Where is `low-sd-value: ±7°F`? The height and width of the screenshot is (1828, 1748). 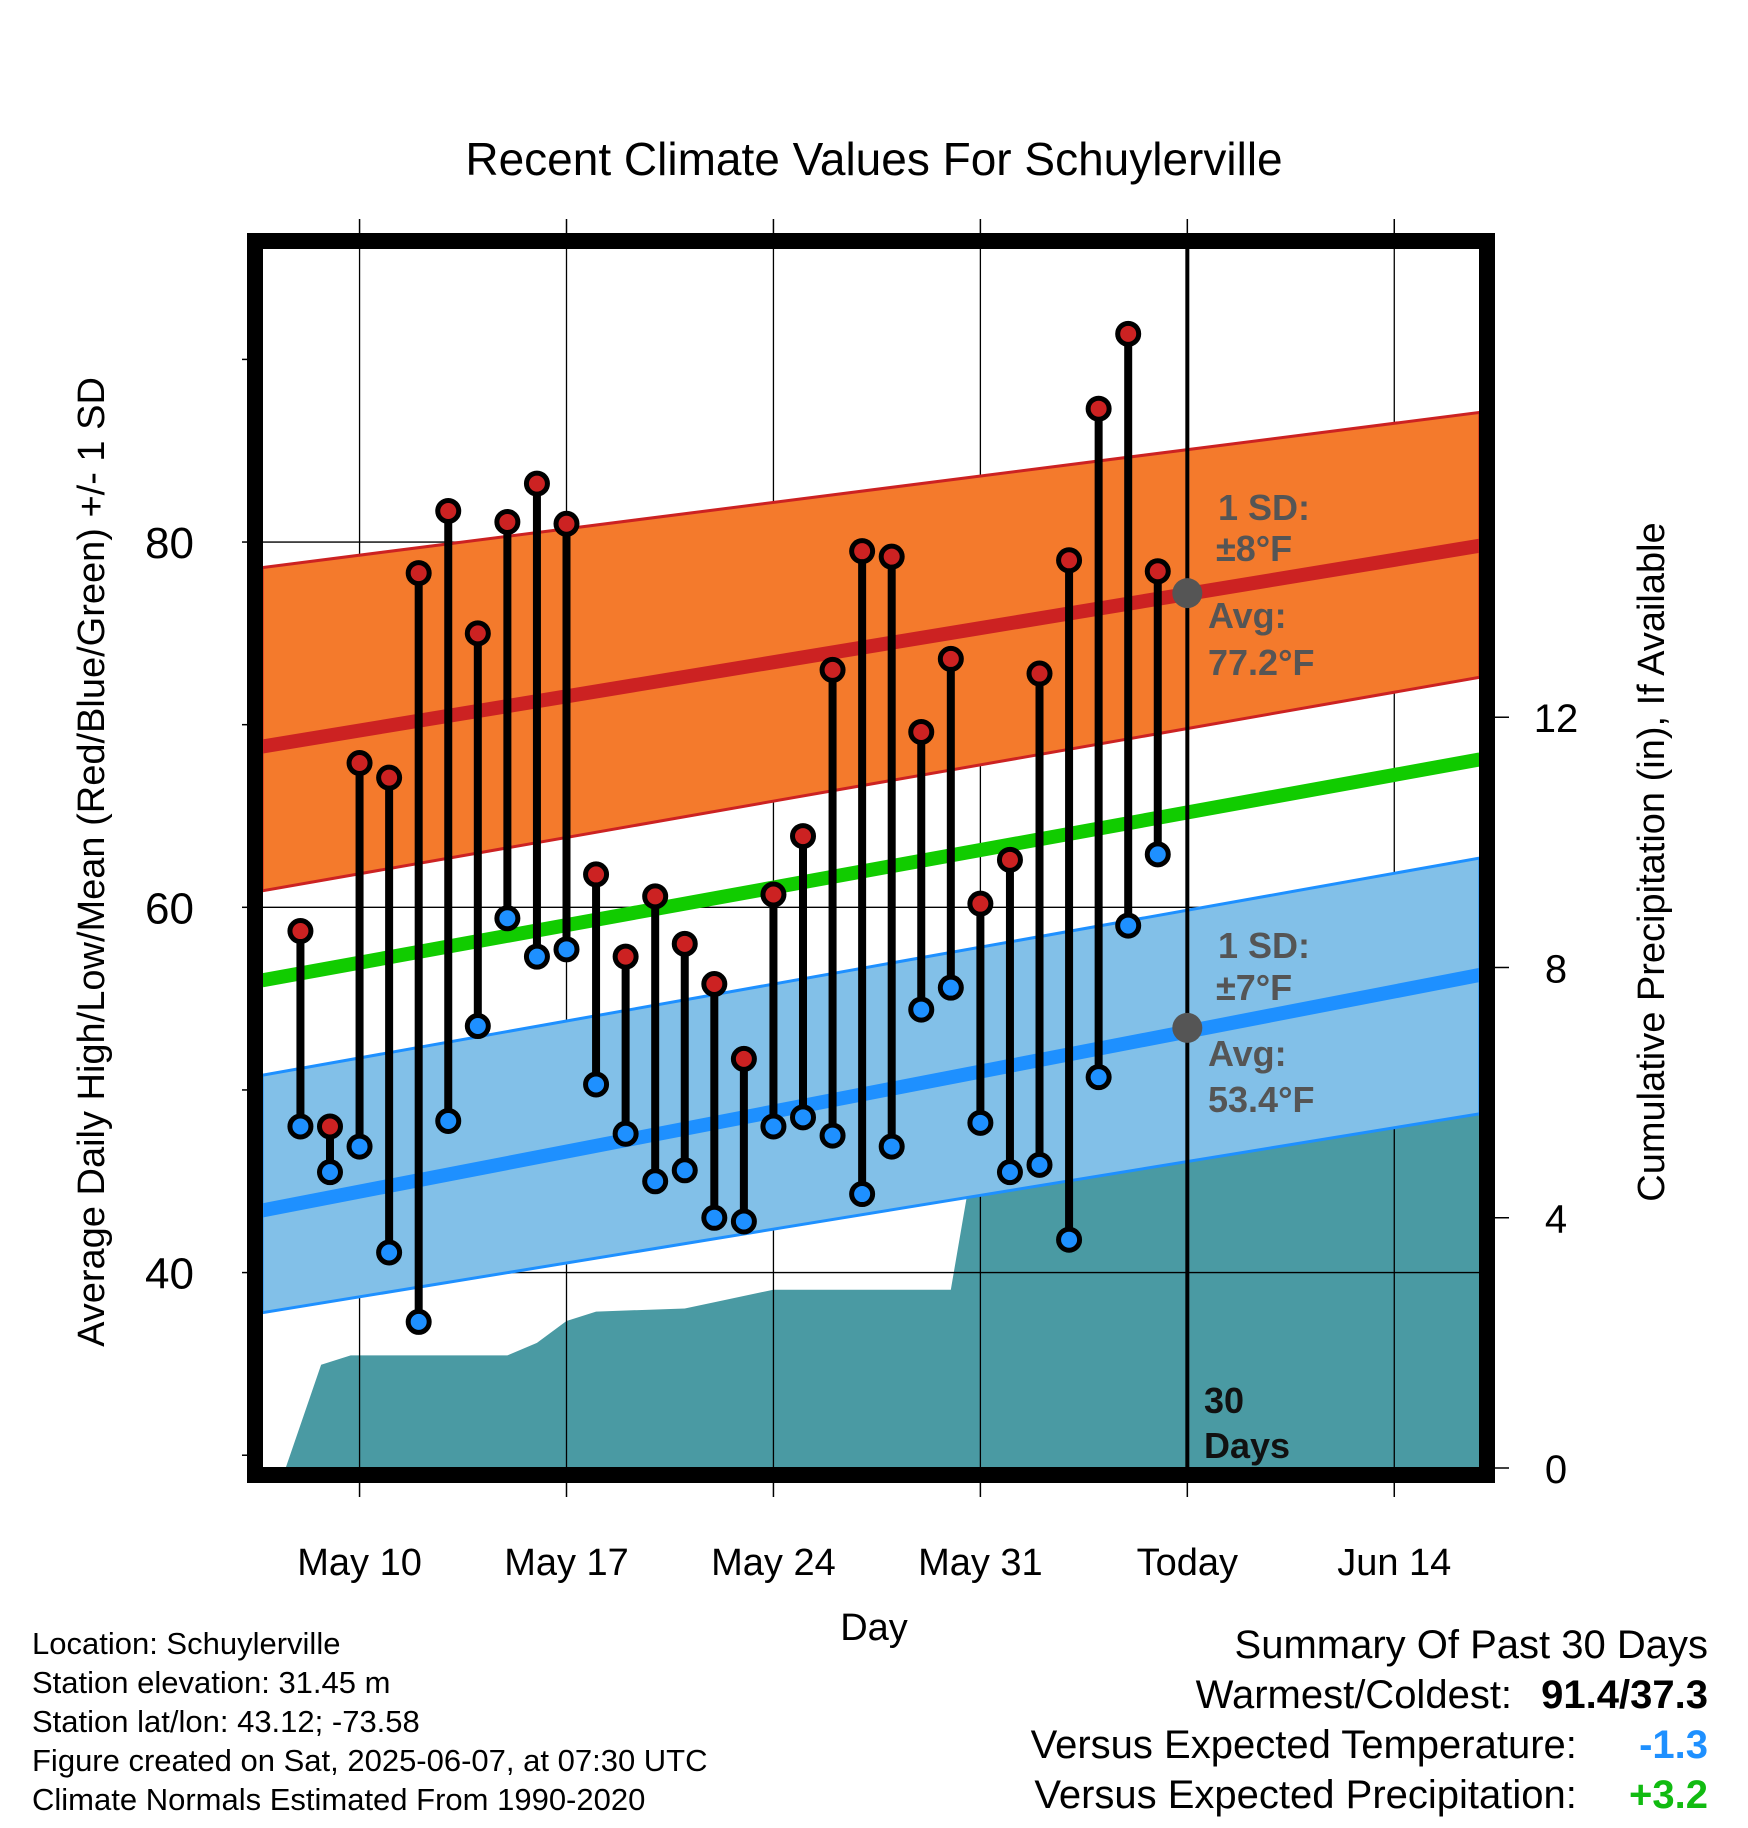
low-sd-value: ±7°F is located at coordinates (1254, 987).